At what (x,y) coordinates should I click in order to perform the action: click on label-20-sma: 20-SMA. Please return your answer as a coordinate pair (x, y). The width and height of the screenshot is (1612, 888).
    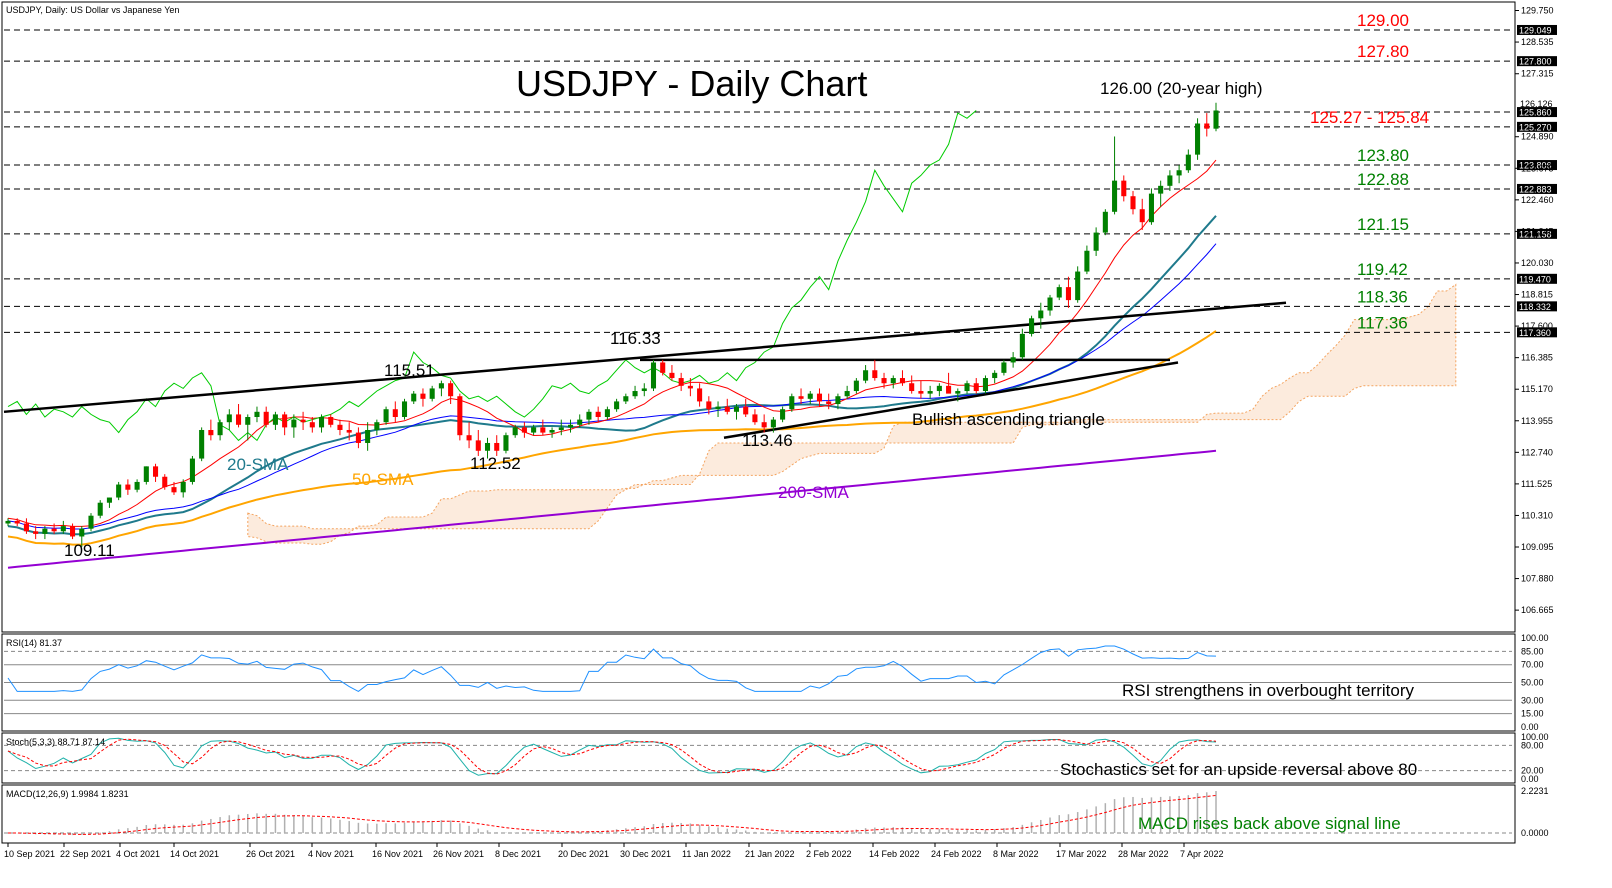
    Looking at the image, I should click on (258, 464).